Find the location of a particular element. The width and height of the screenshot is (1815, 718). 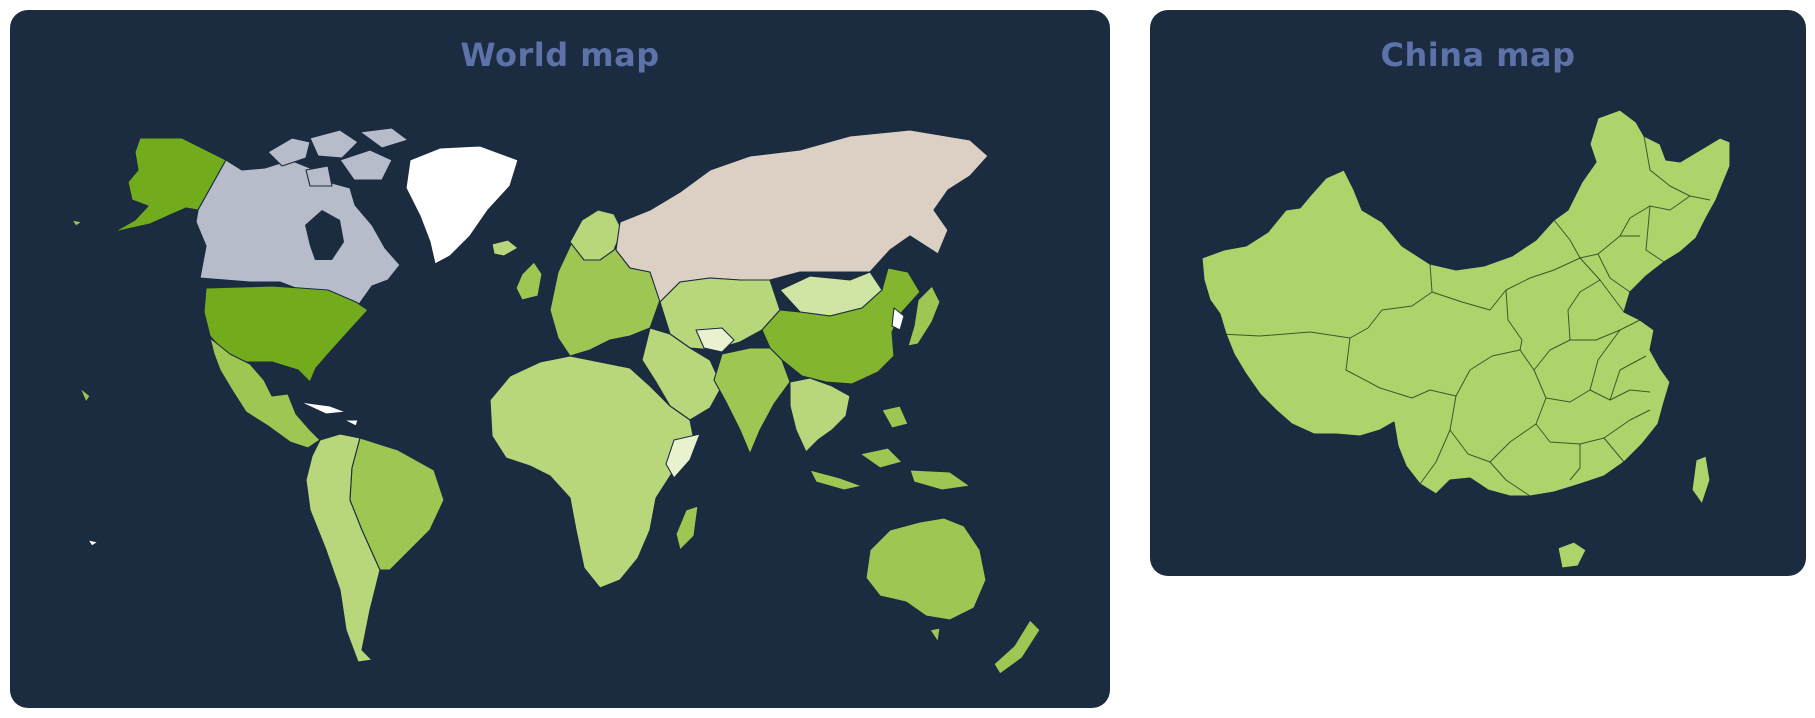

region-caribbean is located at coordinates (329, 414).